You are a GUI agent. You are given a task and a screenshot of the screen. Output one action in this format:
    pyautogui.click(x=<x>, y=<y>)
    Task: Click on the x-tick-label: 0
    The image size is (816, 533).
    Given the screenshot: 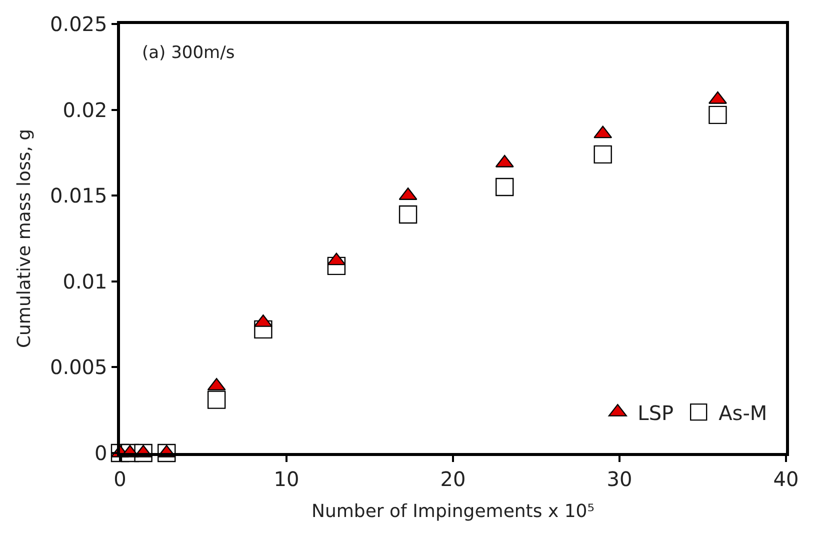 What is the action you would take?
    pyautogui.click(x=120, y=478)
    